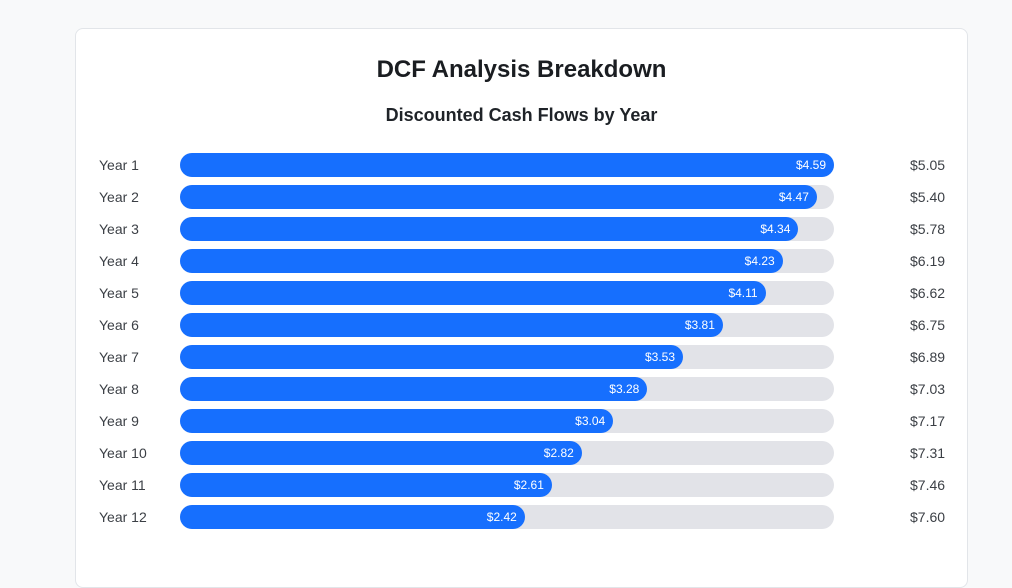  Describe the element at coordinates (119, 197) in the screenshot. I see `category-label: Year 2` at that location.